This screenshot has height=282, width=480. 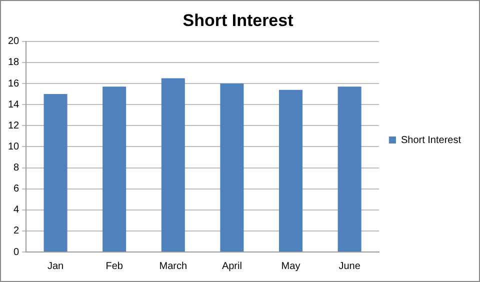 I want to click on x-tick-label: April, so click(x=232, y=266).